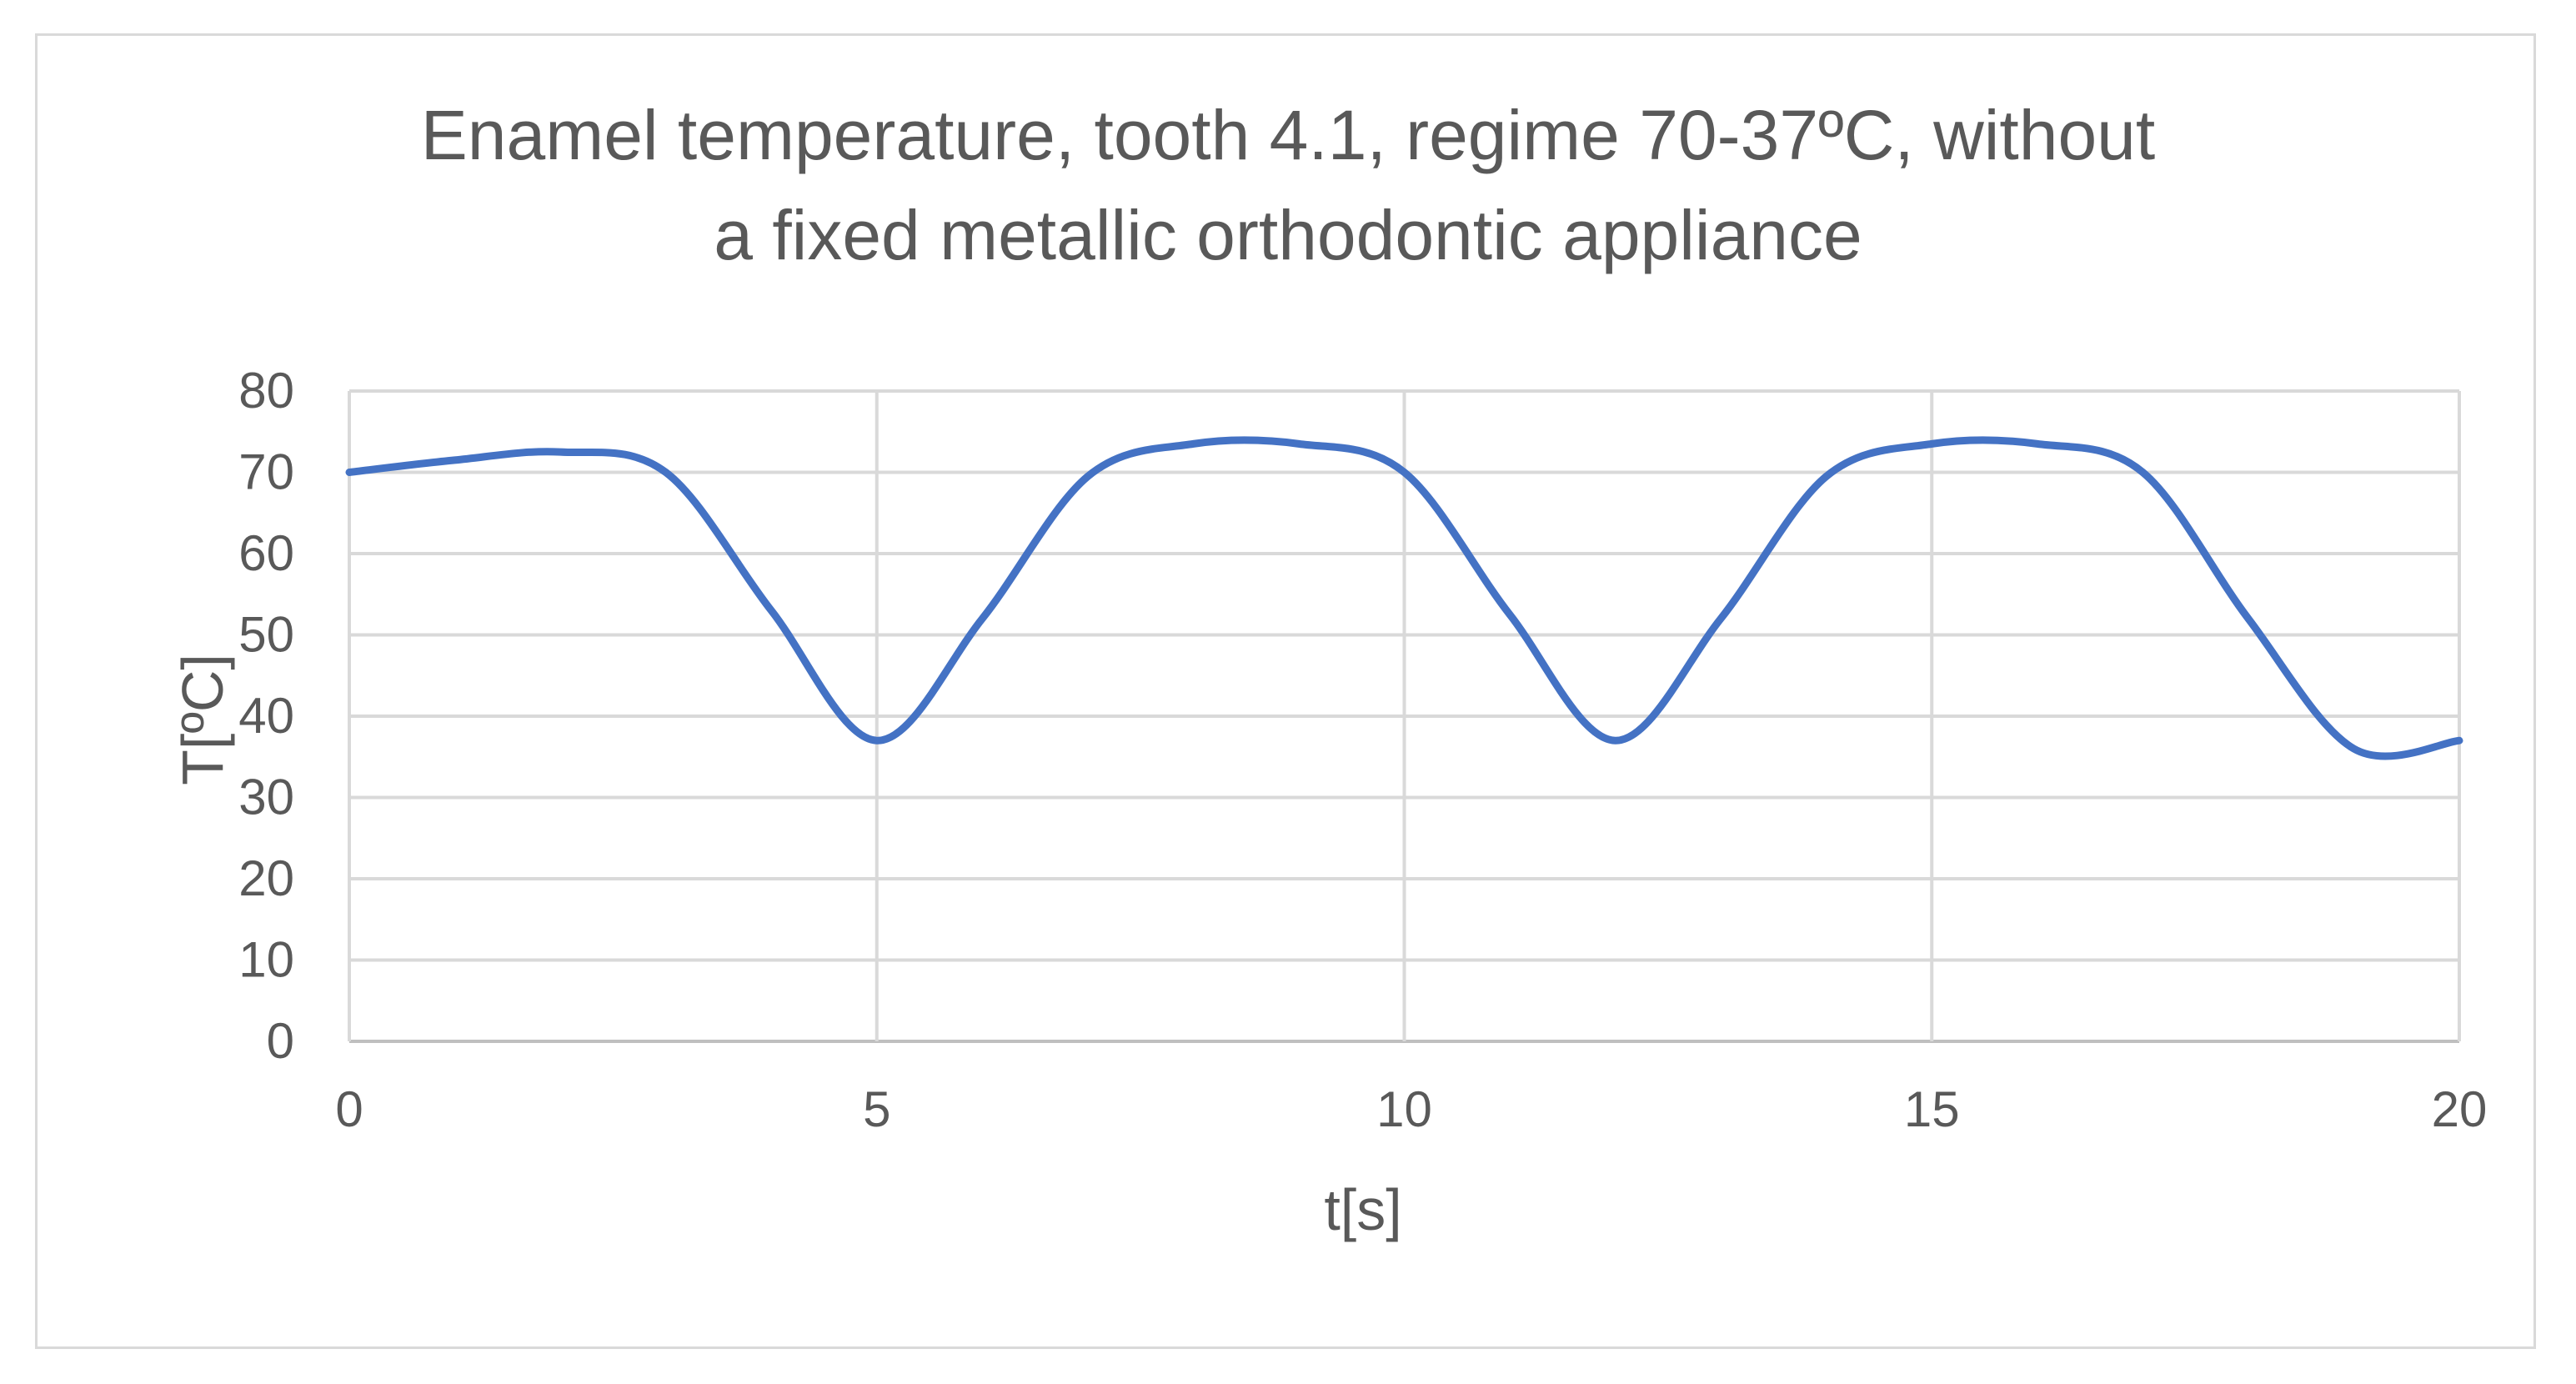  I want to click on chart-title-line-2: a fixed metallic orthodontic appliance, so click(1288, 235).